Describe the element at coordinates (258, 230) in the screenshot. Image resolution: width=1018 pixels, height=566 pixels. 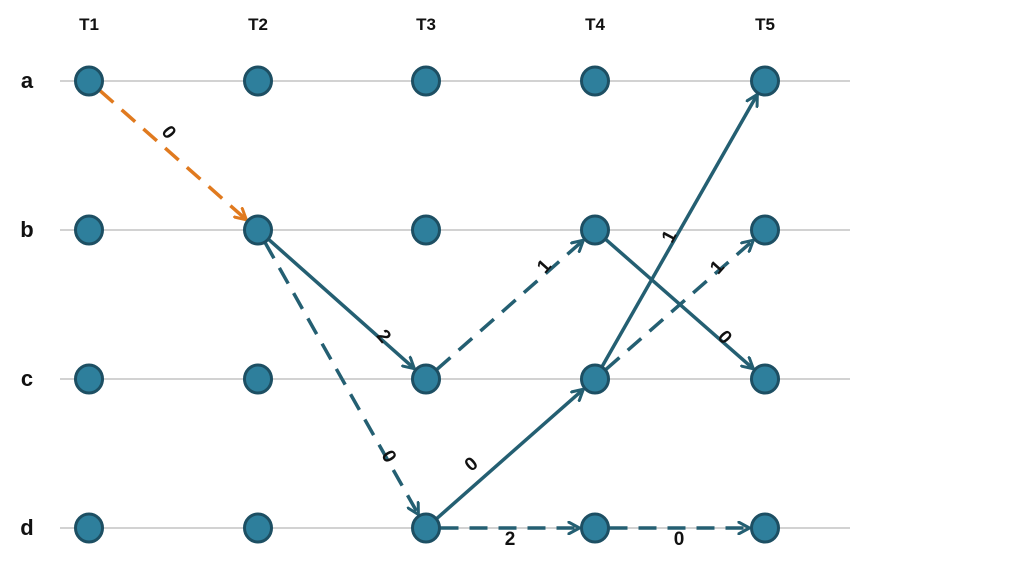
I see `node-b-t2` at that location.